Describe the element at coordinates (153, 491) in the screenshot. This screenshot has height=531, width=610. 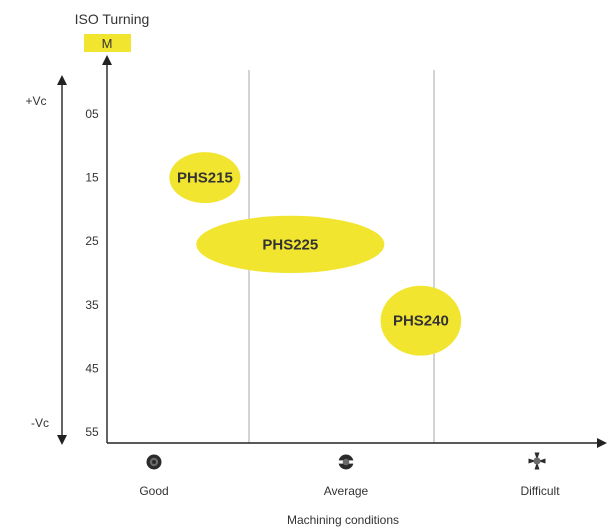
I see `x-category-label: Good` at that location.